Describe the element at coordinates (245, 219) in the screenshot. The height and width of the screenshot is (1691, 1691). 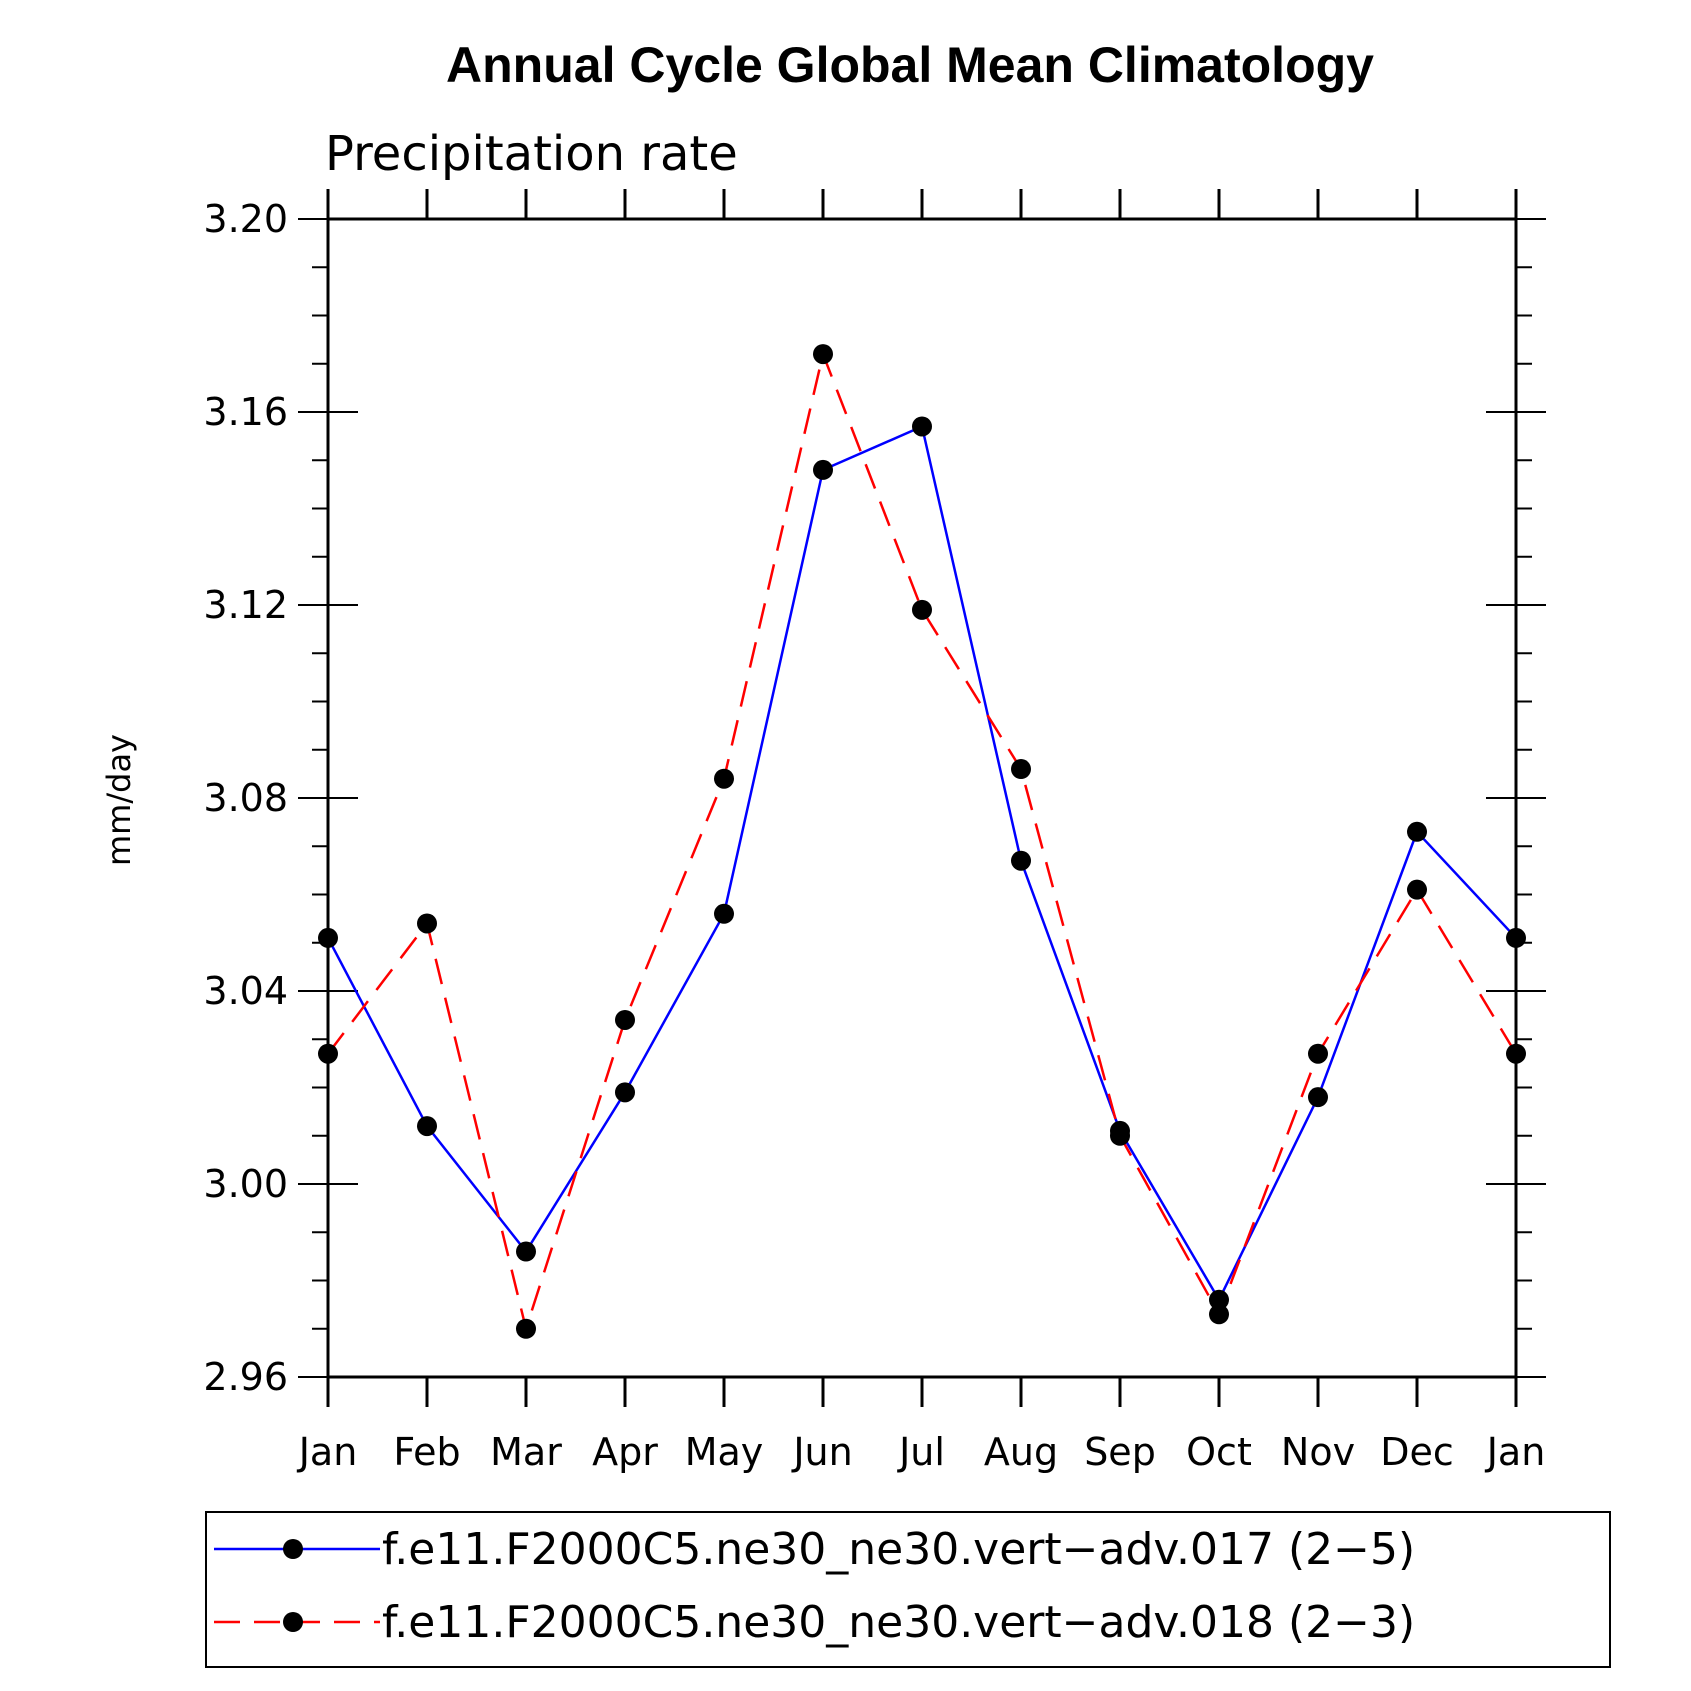
I see `y-tick-label: 3.20` at that location.